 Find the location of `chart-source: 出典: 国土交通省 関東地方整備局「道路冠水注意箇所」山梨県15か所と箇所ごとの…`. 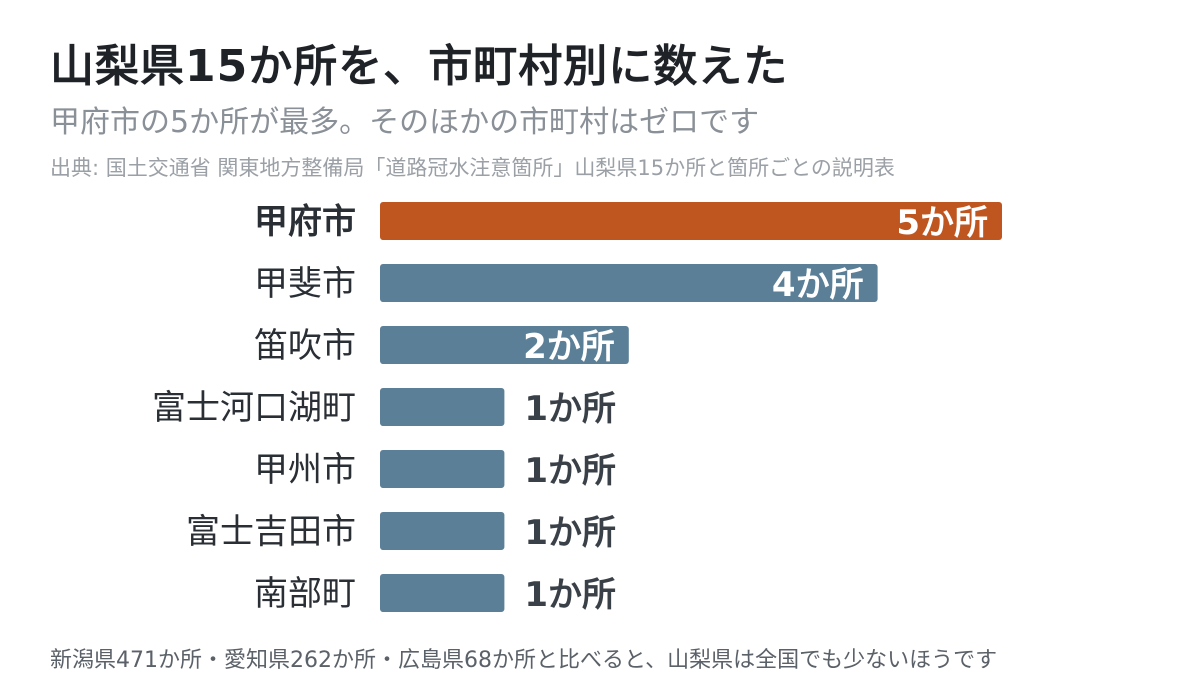

chart-source: 出典: 国土交通省 関東地方整備局「道路冠水注意箇所」山梨県15か所と箇所ごとの… is located at coordinates (472, 168).